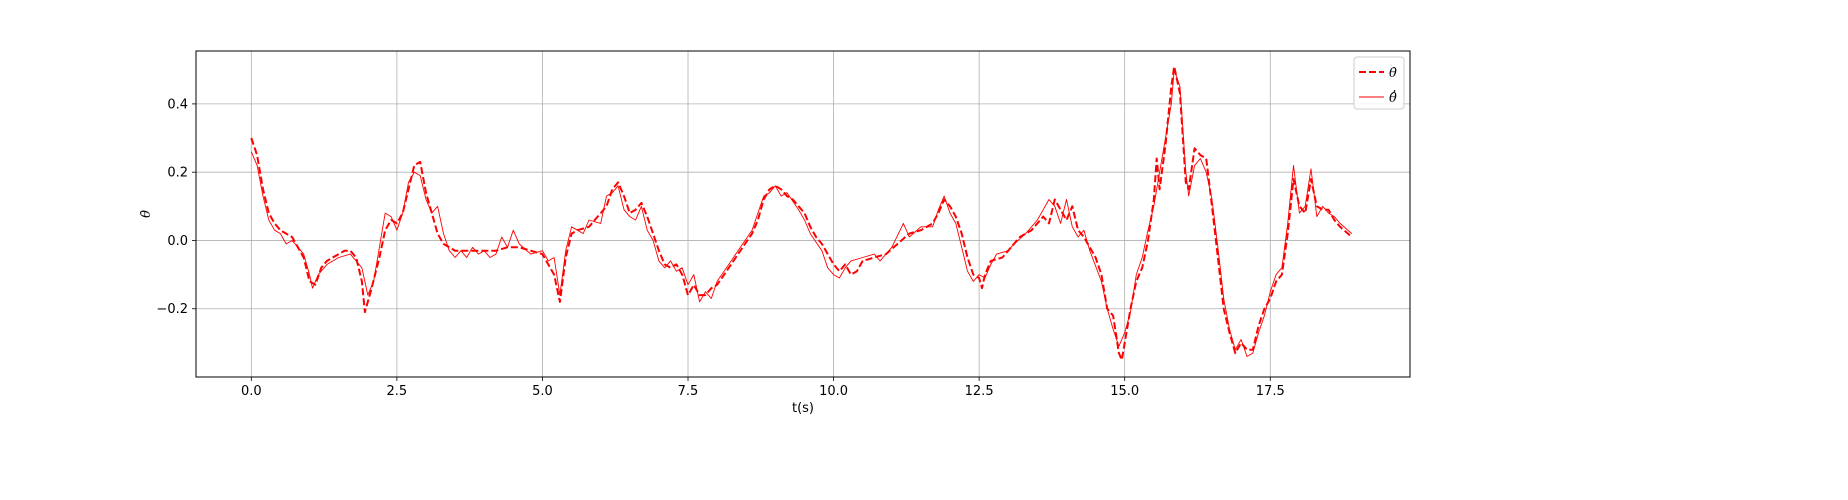 The width and height of the screenshot is (1848, 500). Describe the element at coordinates (251, 391) in the screenshot. I see `x-tick-label: 0.0` at that location.